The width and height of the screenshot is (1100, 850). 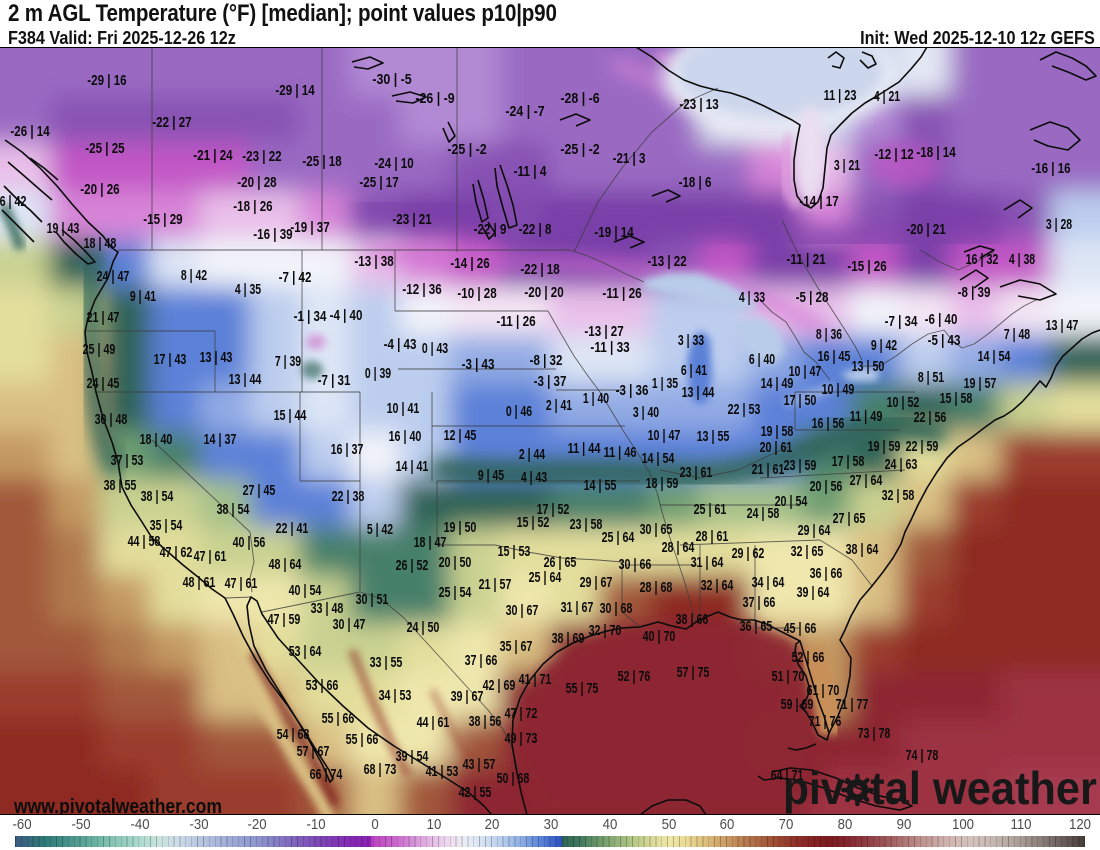 What do you see at coordinates (513, 779) in the screenshot?
I see `svg-text: 50 | 68` at bounding box center [513, 779].